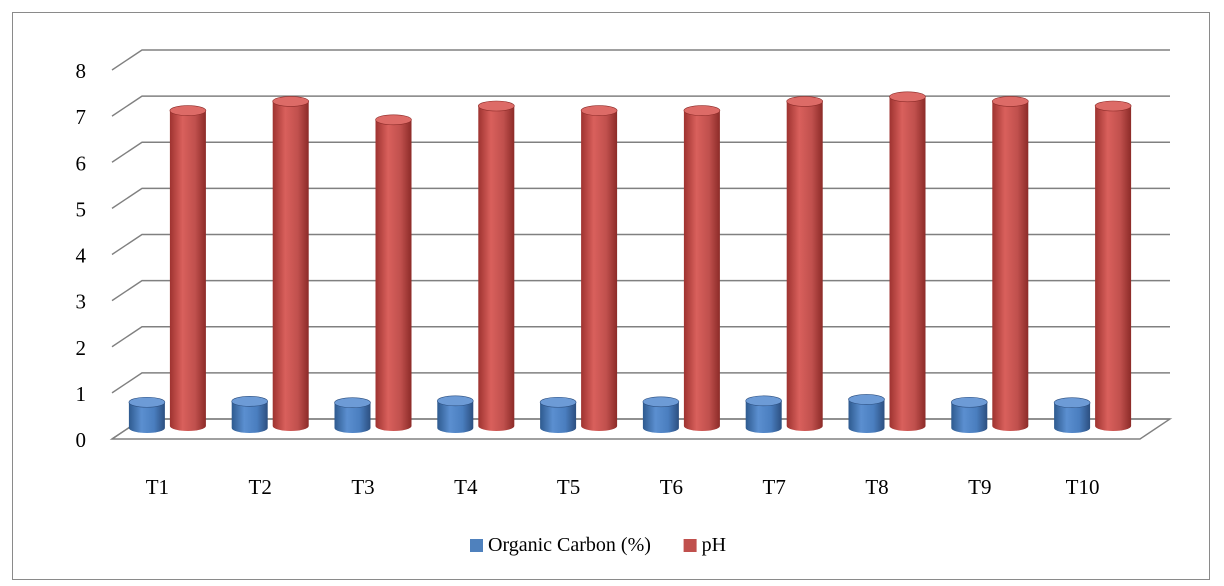 Image resolution: width=1224 pixels, height=586 pixels. I want to click on legend-label: pH, so click(714, 545).